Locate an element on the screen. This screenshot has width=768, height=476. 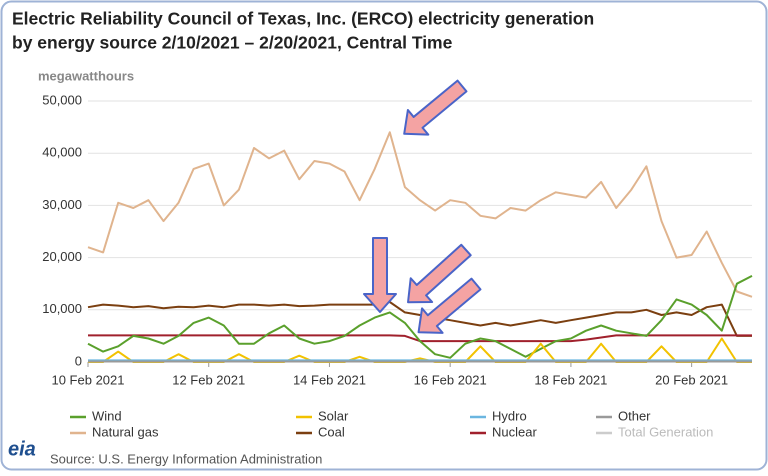
y-tick-label: 40,000 is located at coordinates (62, 152).